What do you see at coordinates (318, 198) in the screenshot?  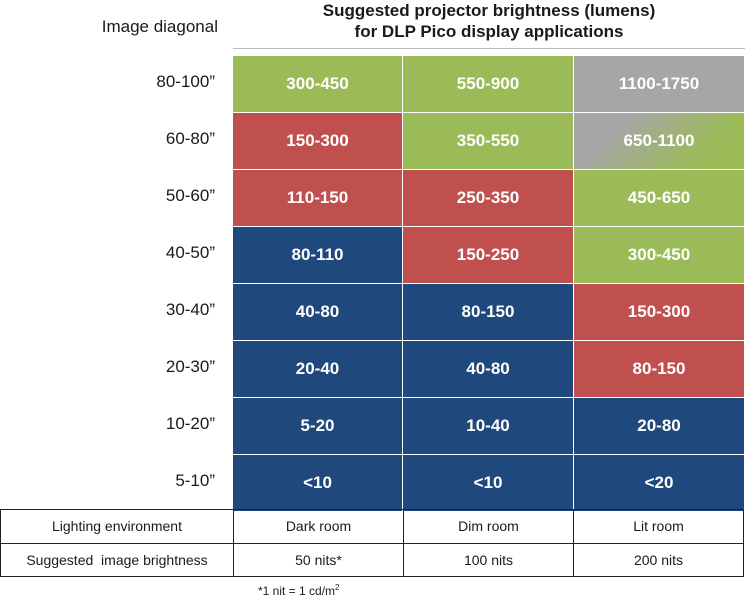 I see `brightness-cell: 110-150` at bounding box center [318, 198].